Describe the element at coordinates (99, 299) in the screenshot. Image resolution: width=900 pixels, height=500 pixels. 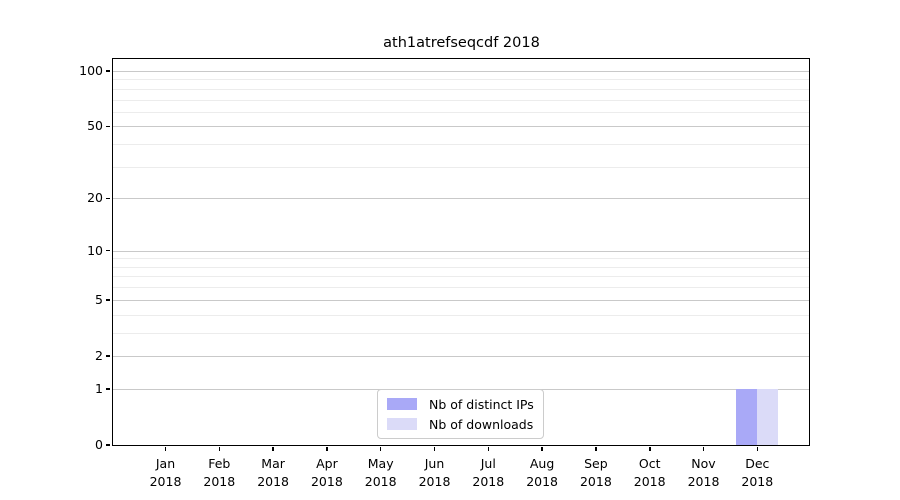
I see `y-tick-label: 5` at that location.